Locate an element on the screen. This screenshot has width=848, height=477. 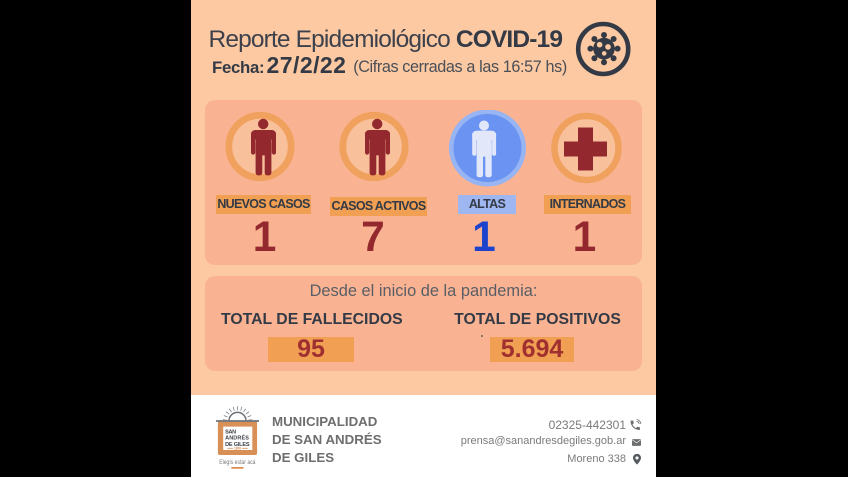
svg-text: 1806 is located at coordinates (236, 448).